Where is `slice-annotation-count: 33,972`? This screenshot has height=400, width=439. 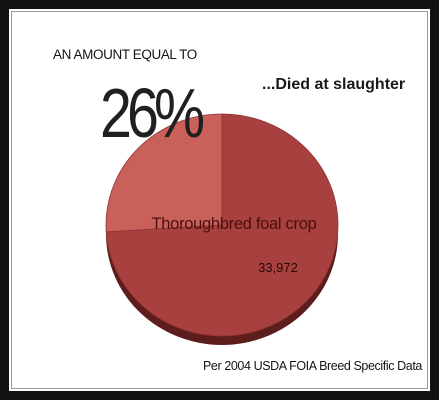
slice-annotation-count: 33,972 is located at coordinates (278, 267).